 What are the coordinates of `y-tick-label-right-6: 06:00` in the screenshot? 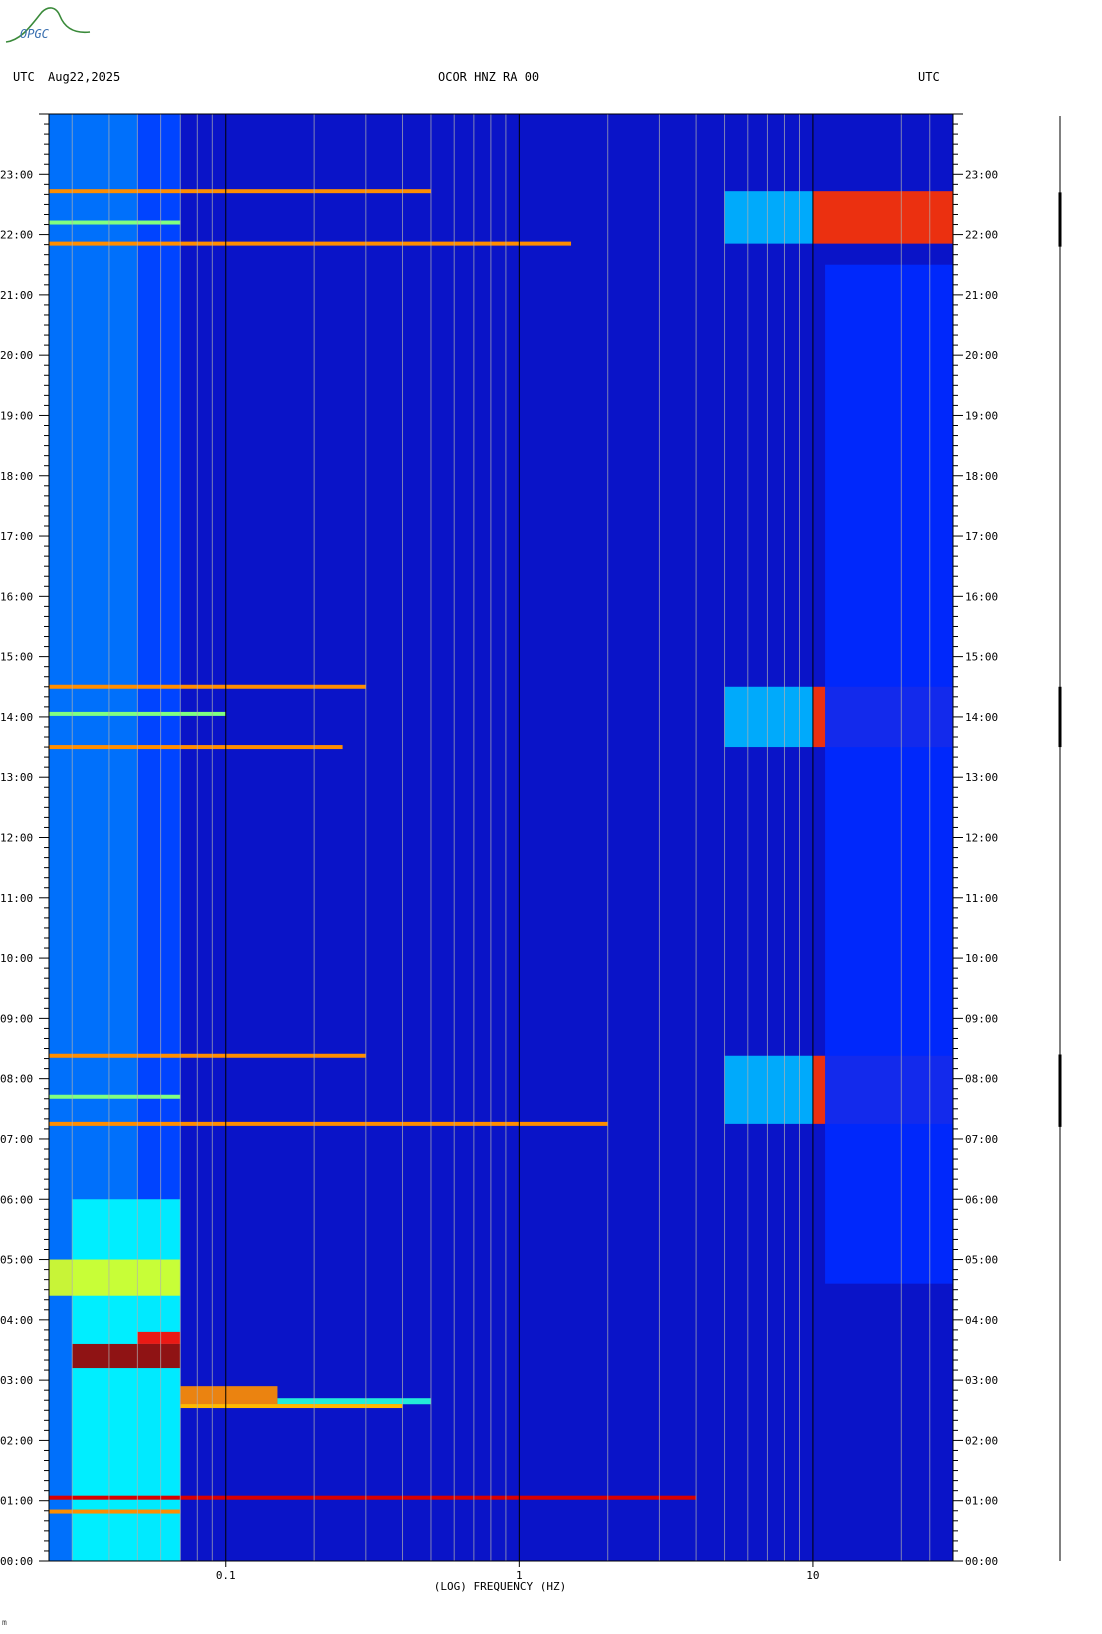 It's located at (981, 1199).